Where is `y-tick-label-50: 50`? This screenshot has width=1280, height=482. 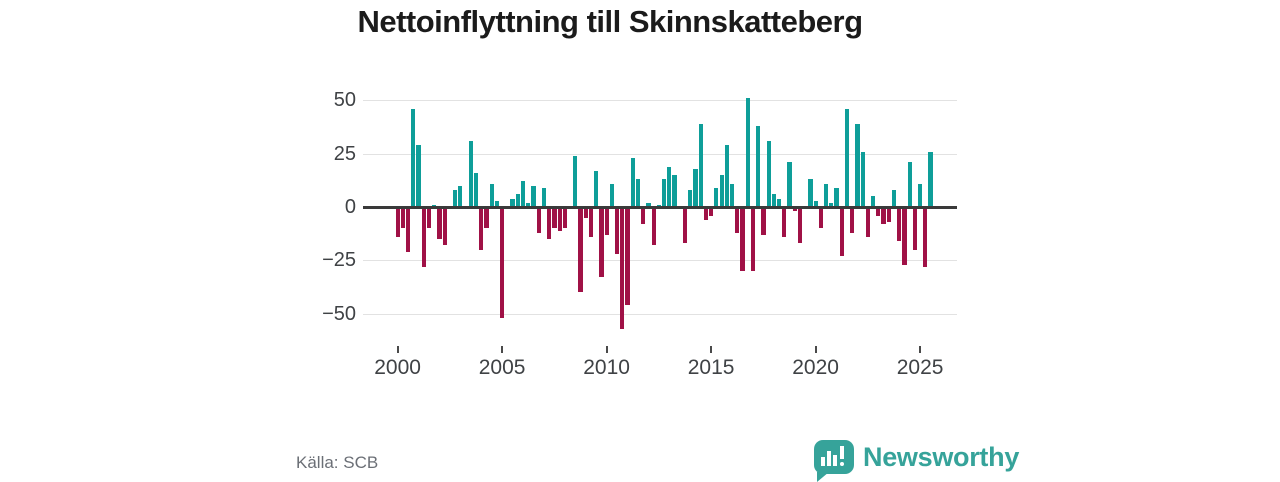 y-tick-label-50: 50 is located at coordinates (344, 100).